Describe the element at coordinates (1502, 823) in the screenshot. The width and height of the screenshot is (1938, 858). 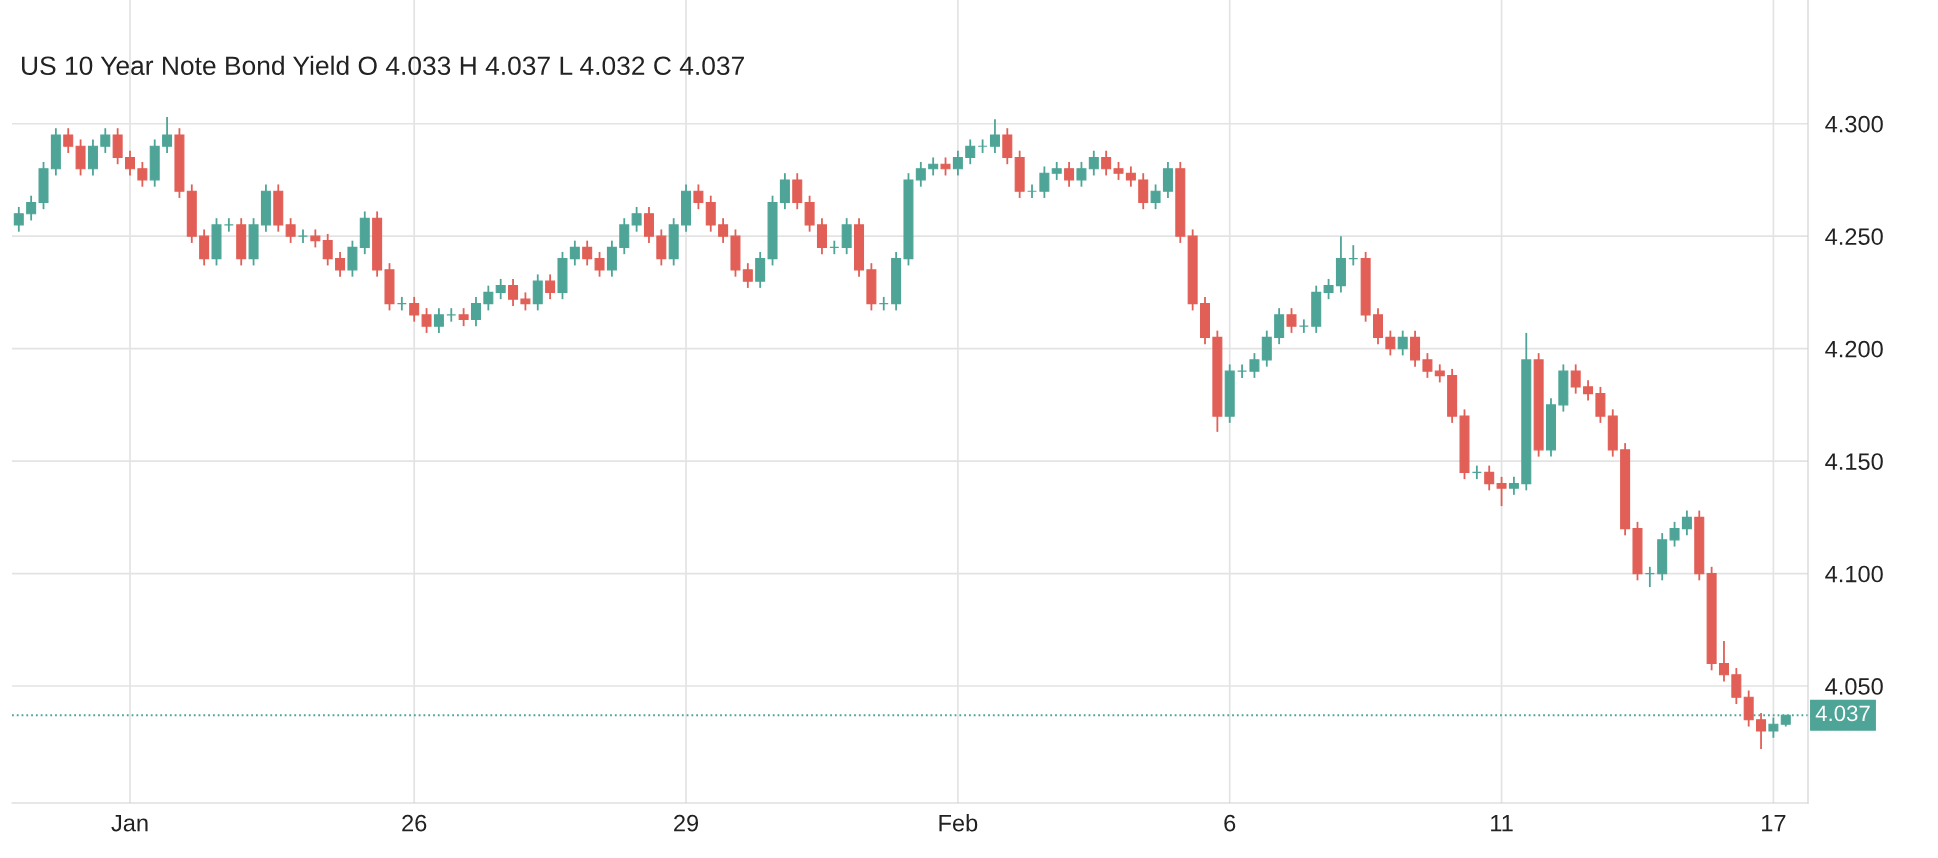
I see `x-tick-label: 11` at that location.